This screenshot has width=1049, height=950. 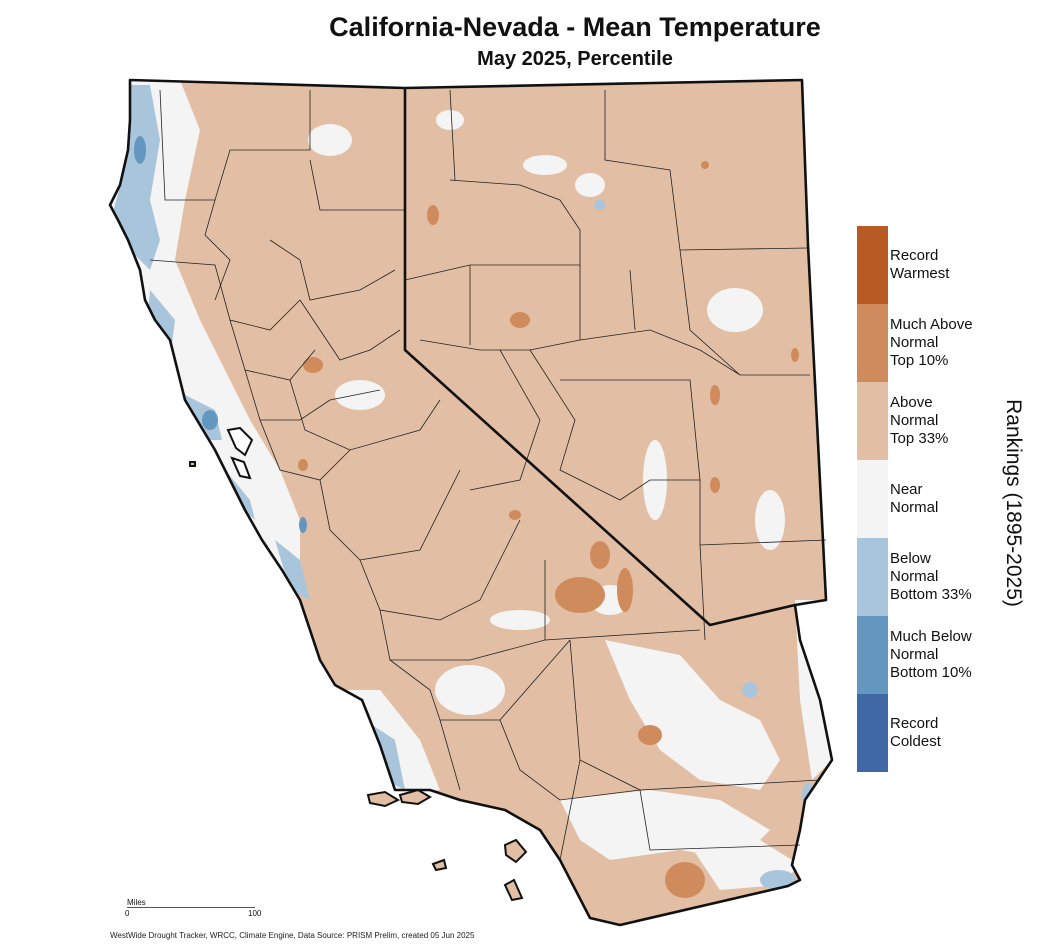 I want to click on legend-item: Much Above Normal Top 10%, so click(x=932, y=343).